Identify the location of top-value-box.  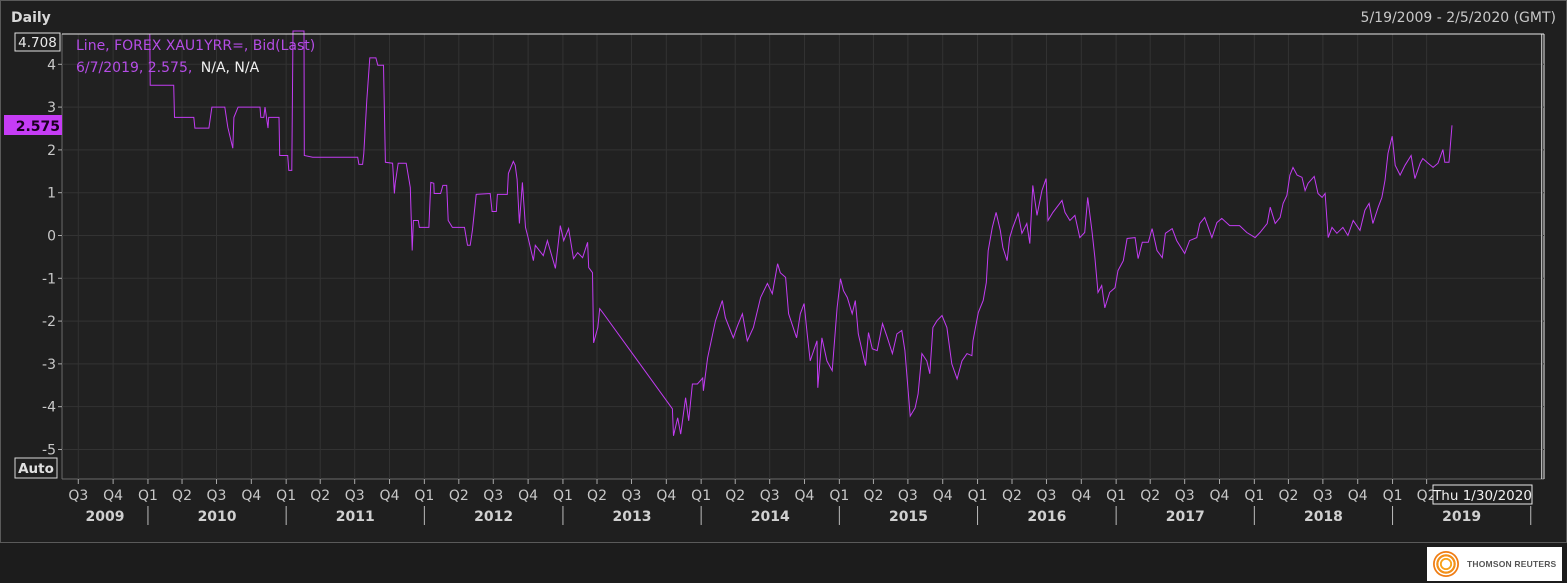
(37, 42).